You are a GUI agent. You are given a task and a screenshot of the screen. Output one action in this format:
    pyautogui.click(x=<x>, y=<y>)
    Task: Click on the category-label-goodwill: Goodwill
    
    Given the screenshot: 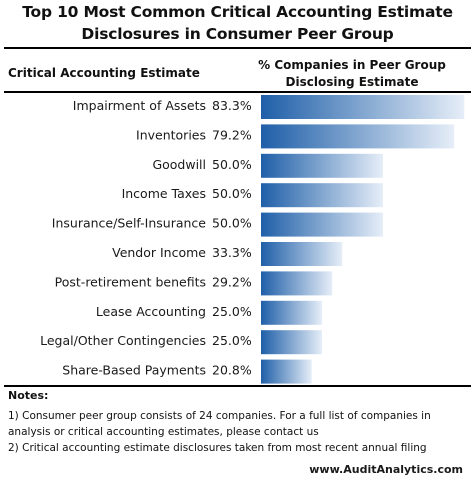 What is the action you would take?
    pyautogui.click(x=179, y=164)
    